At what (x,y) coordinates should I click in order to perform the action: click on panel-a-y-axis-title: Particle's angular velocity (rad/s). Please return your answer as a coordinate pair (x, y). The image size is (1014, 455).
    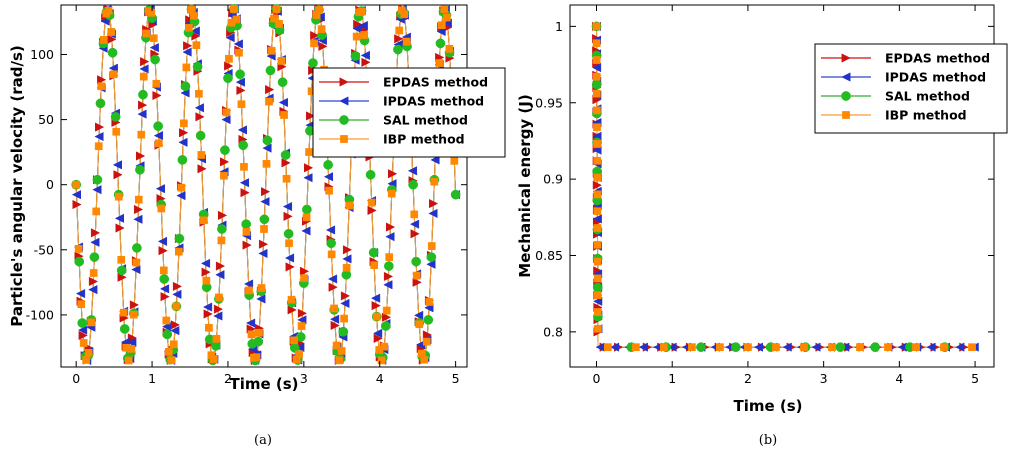
    Looking at the image, I should click on (17, 185).